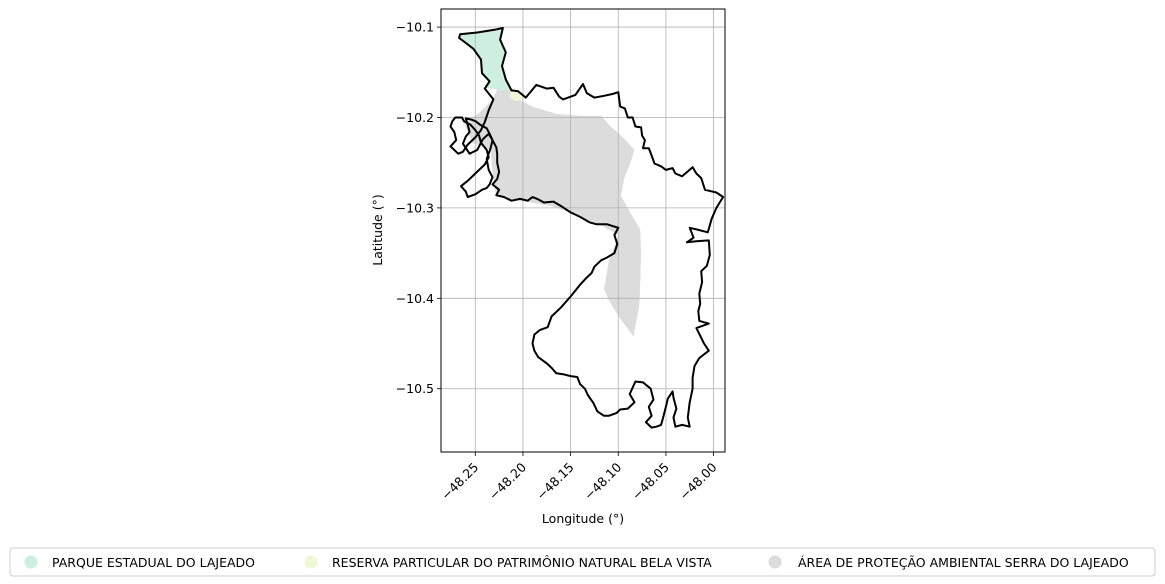 This screenshot has height=584, width=1165. I want to click on legend-marker-reserva, so click(311, 562).